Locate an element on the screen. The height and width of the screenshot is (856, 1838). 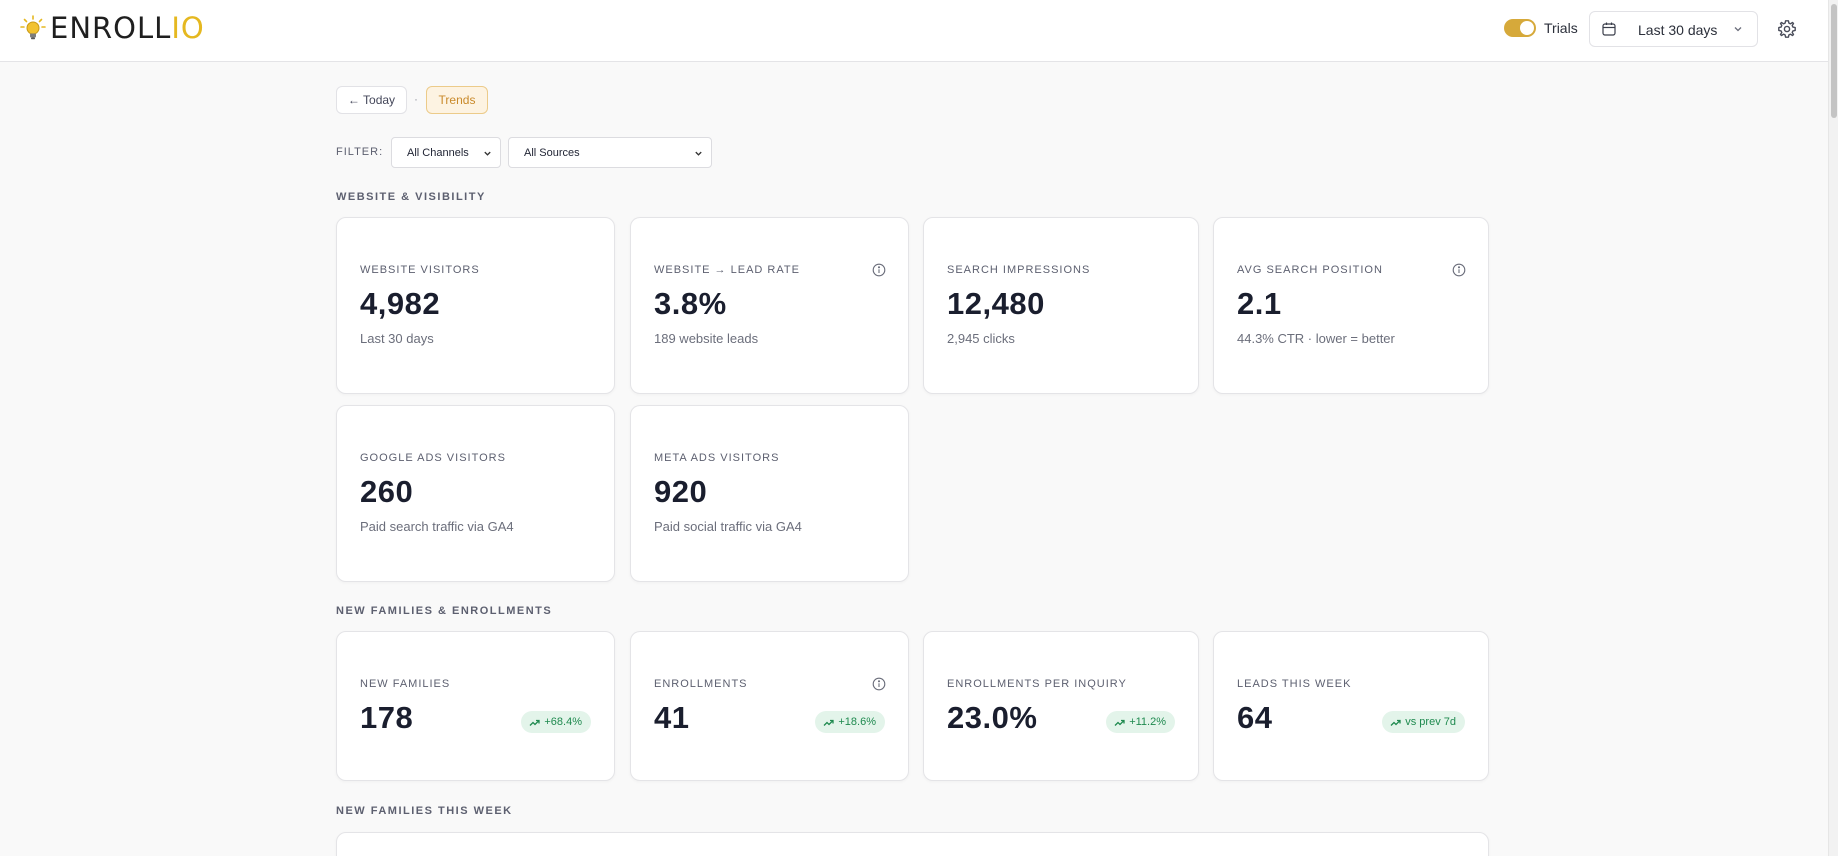
metric-title: ENROLLMENTS PER INQUIRY is located at coordinates (1037, 684).